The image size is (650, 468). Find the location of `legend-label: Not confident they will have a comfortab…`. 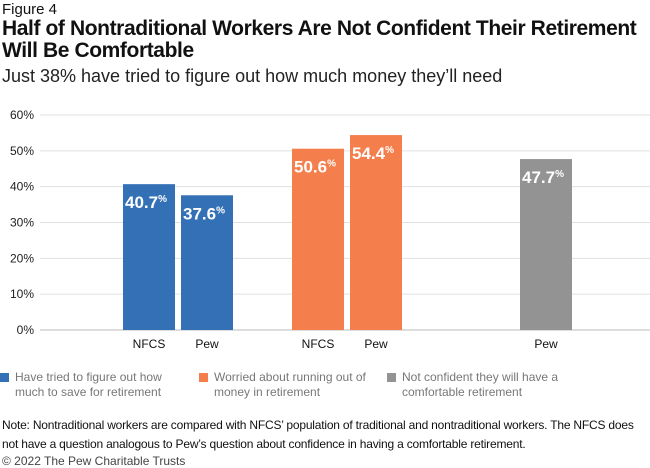

legend-label: Not confident they will have a comfortab… is located at coordinates (480, 384).